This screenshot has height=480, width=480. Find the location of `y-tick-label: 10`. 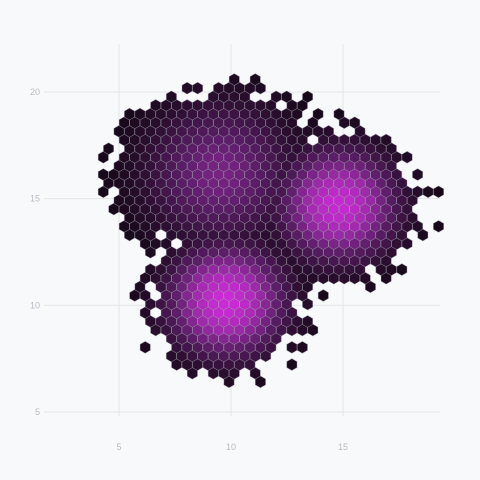

y-tick-label: 10 is located at coordinates (35, 305).